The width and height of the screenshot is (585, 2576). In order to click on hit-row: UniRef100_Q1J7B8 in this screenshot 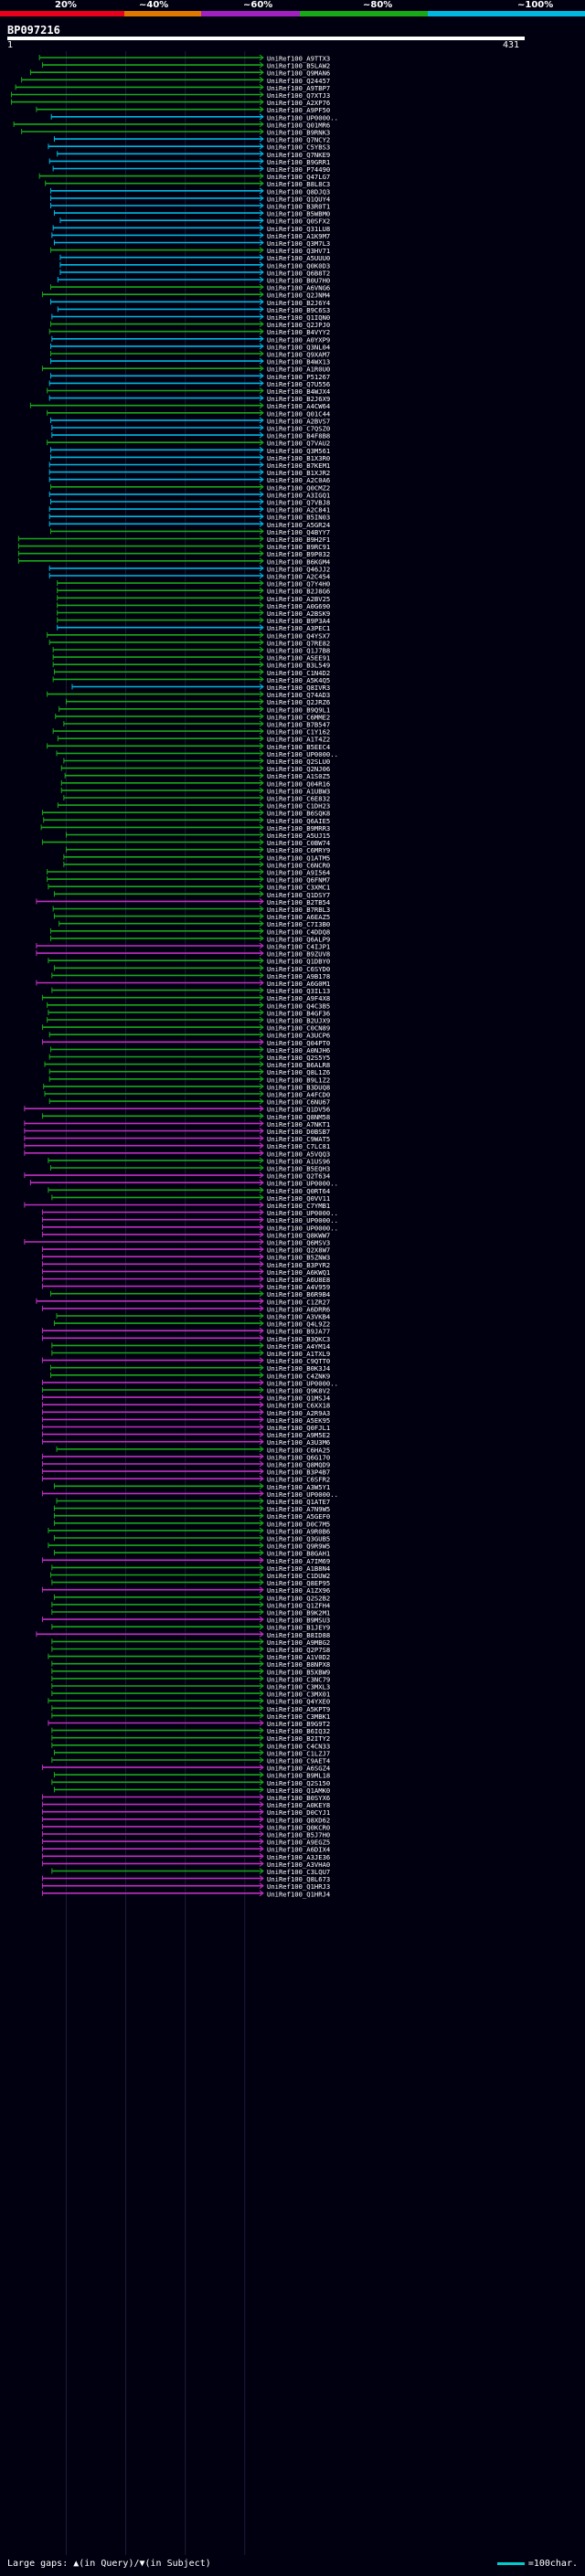, I will do `click(191, 651)`.